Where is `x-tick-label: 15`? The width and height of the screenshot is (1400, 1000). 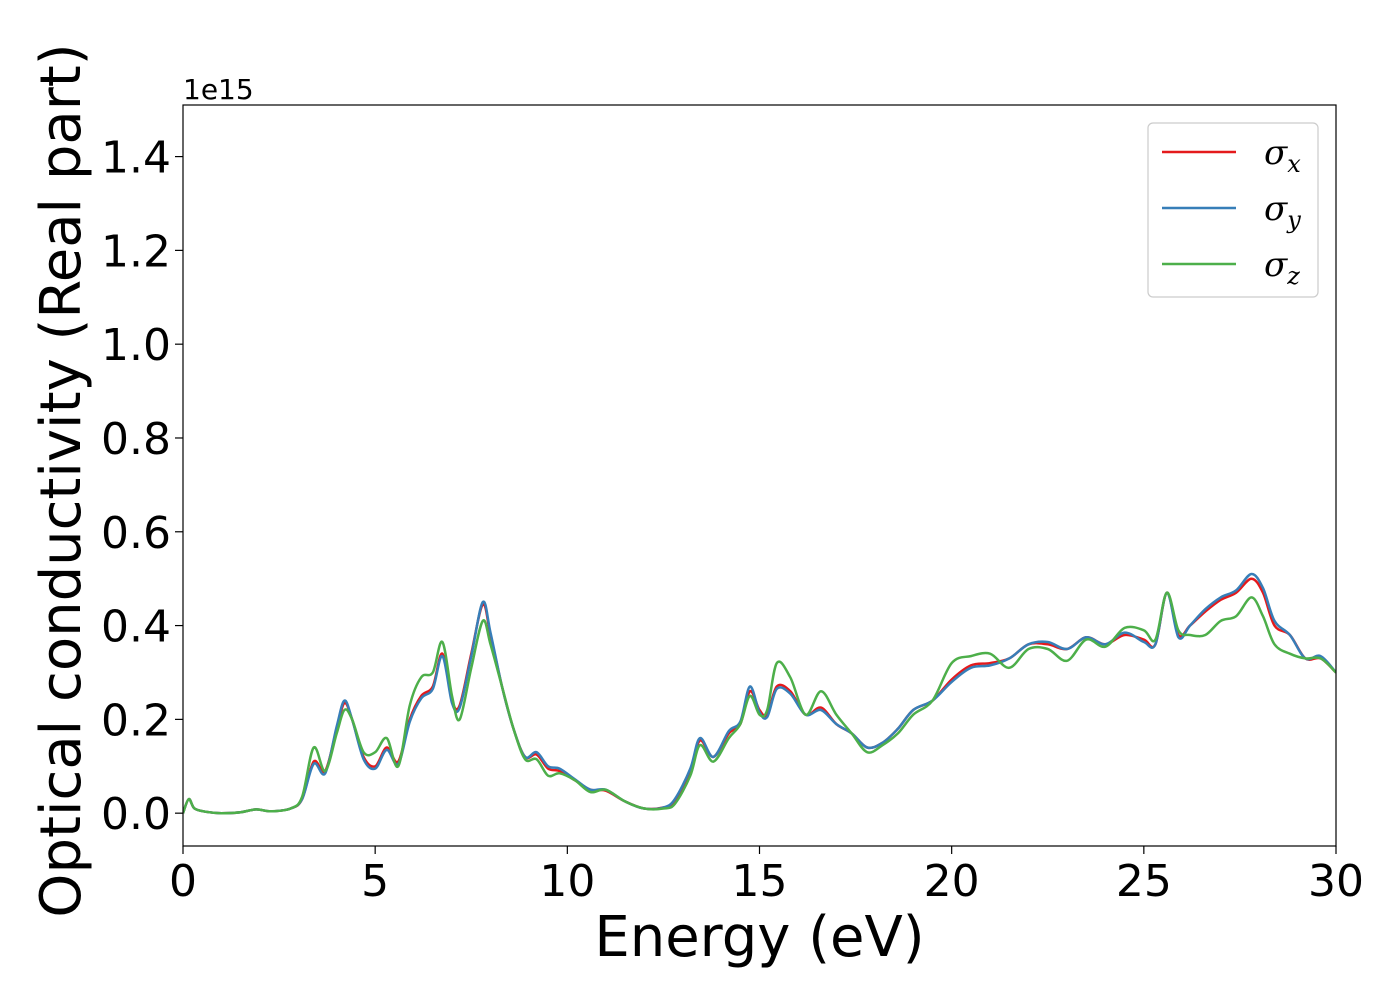 x-tick-label: 15 is located at coordinates (760, 881).